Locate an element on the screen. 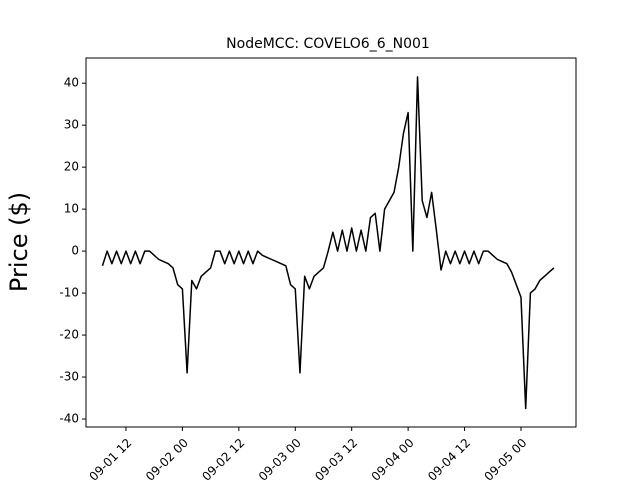  x-tick-label: 09-04 12 is located at coordinates (449, 458).